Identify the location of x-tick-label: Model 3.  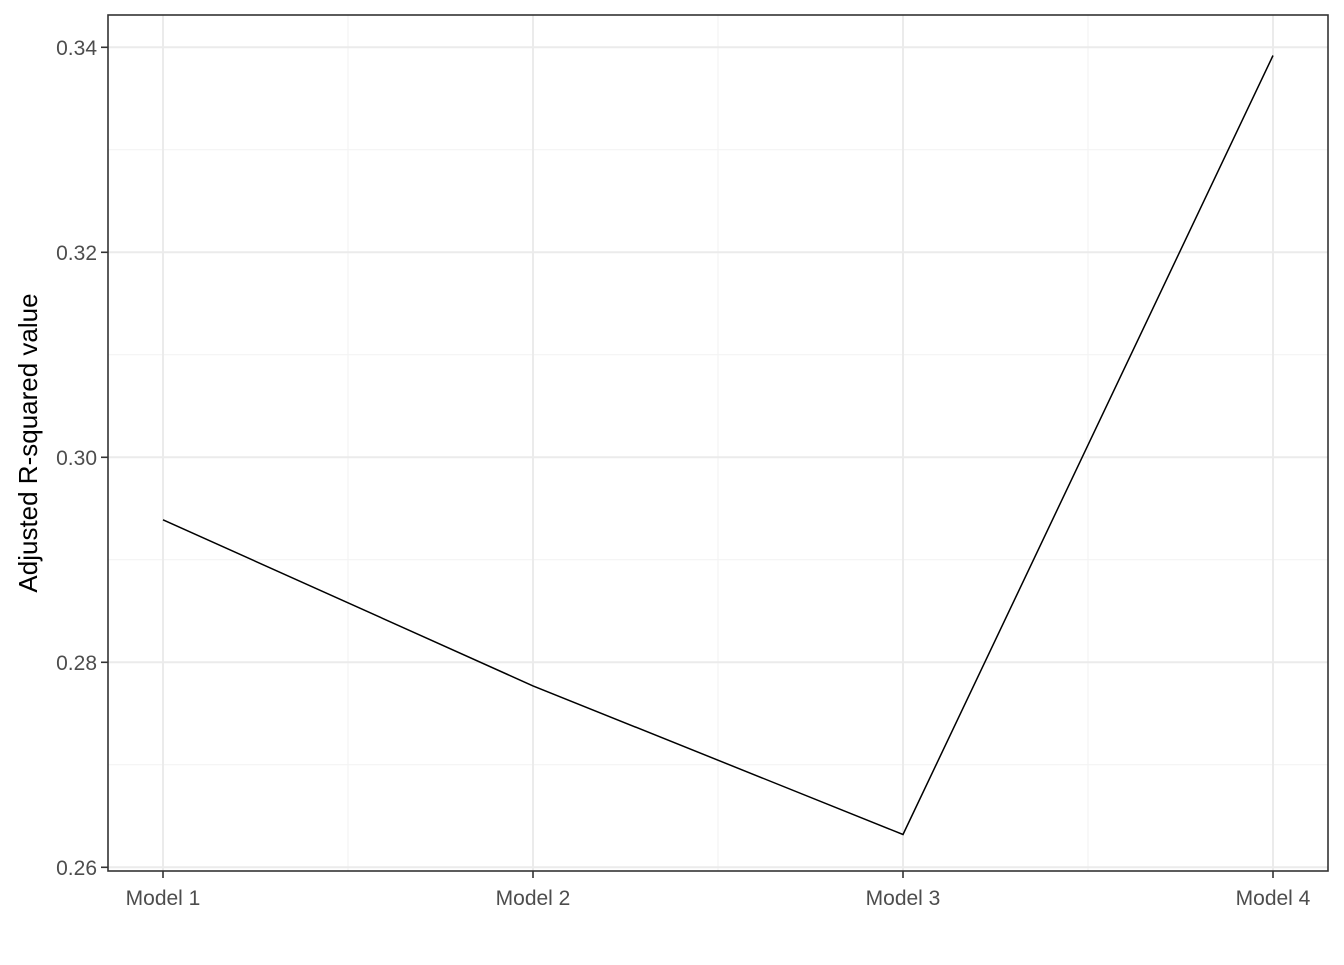
(903, 898).